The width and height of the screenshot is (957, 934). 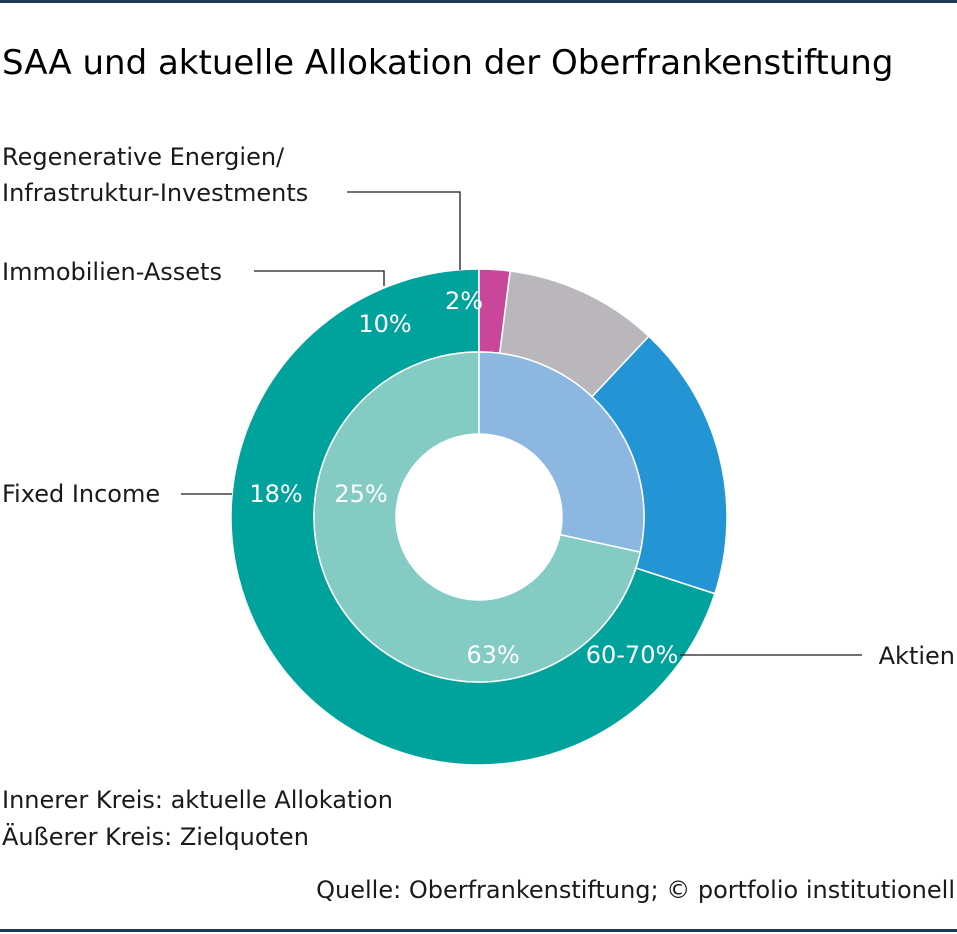 What do you see at coordinates (319, 278) in the screenshot?
I see `leader-line-immobilien-assets` at bounding box center [319, 278].